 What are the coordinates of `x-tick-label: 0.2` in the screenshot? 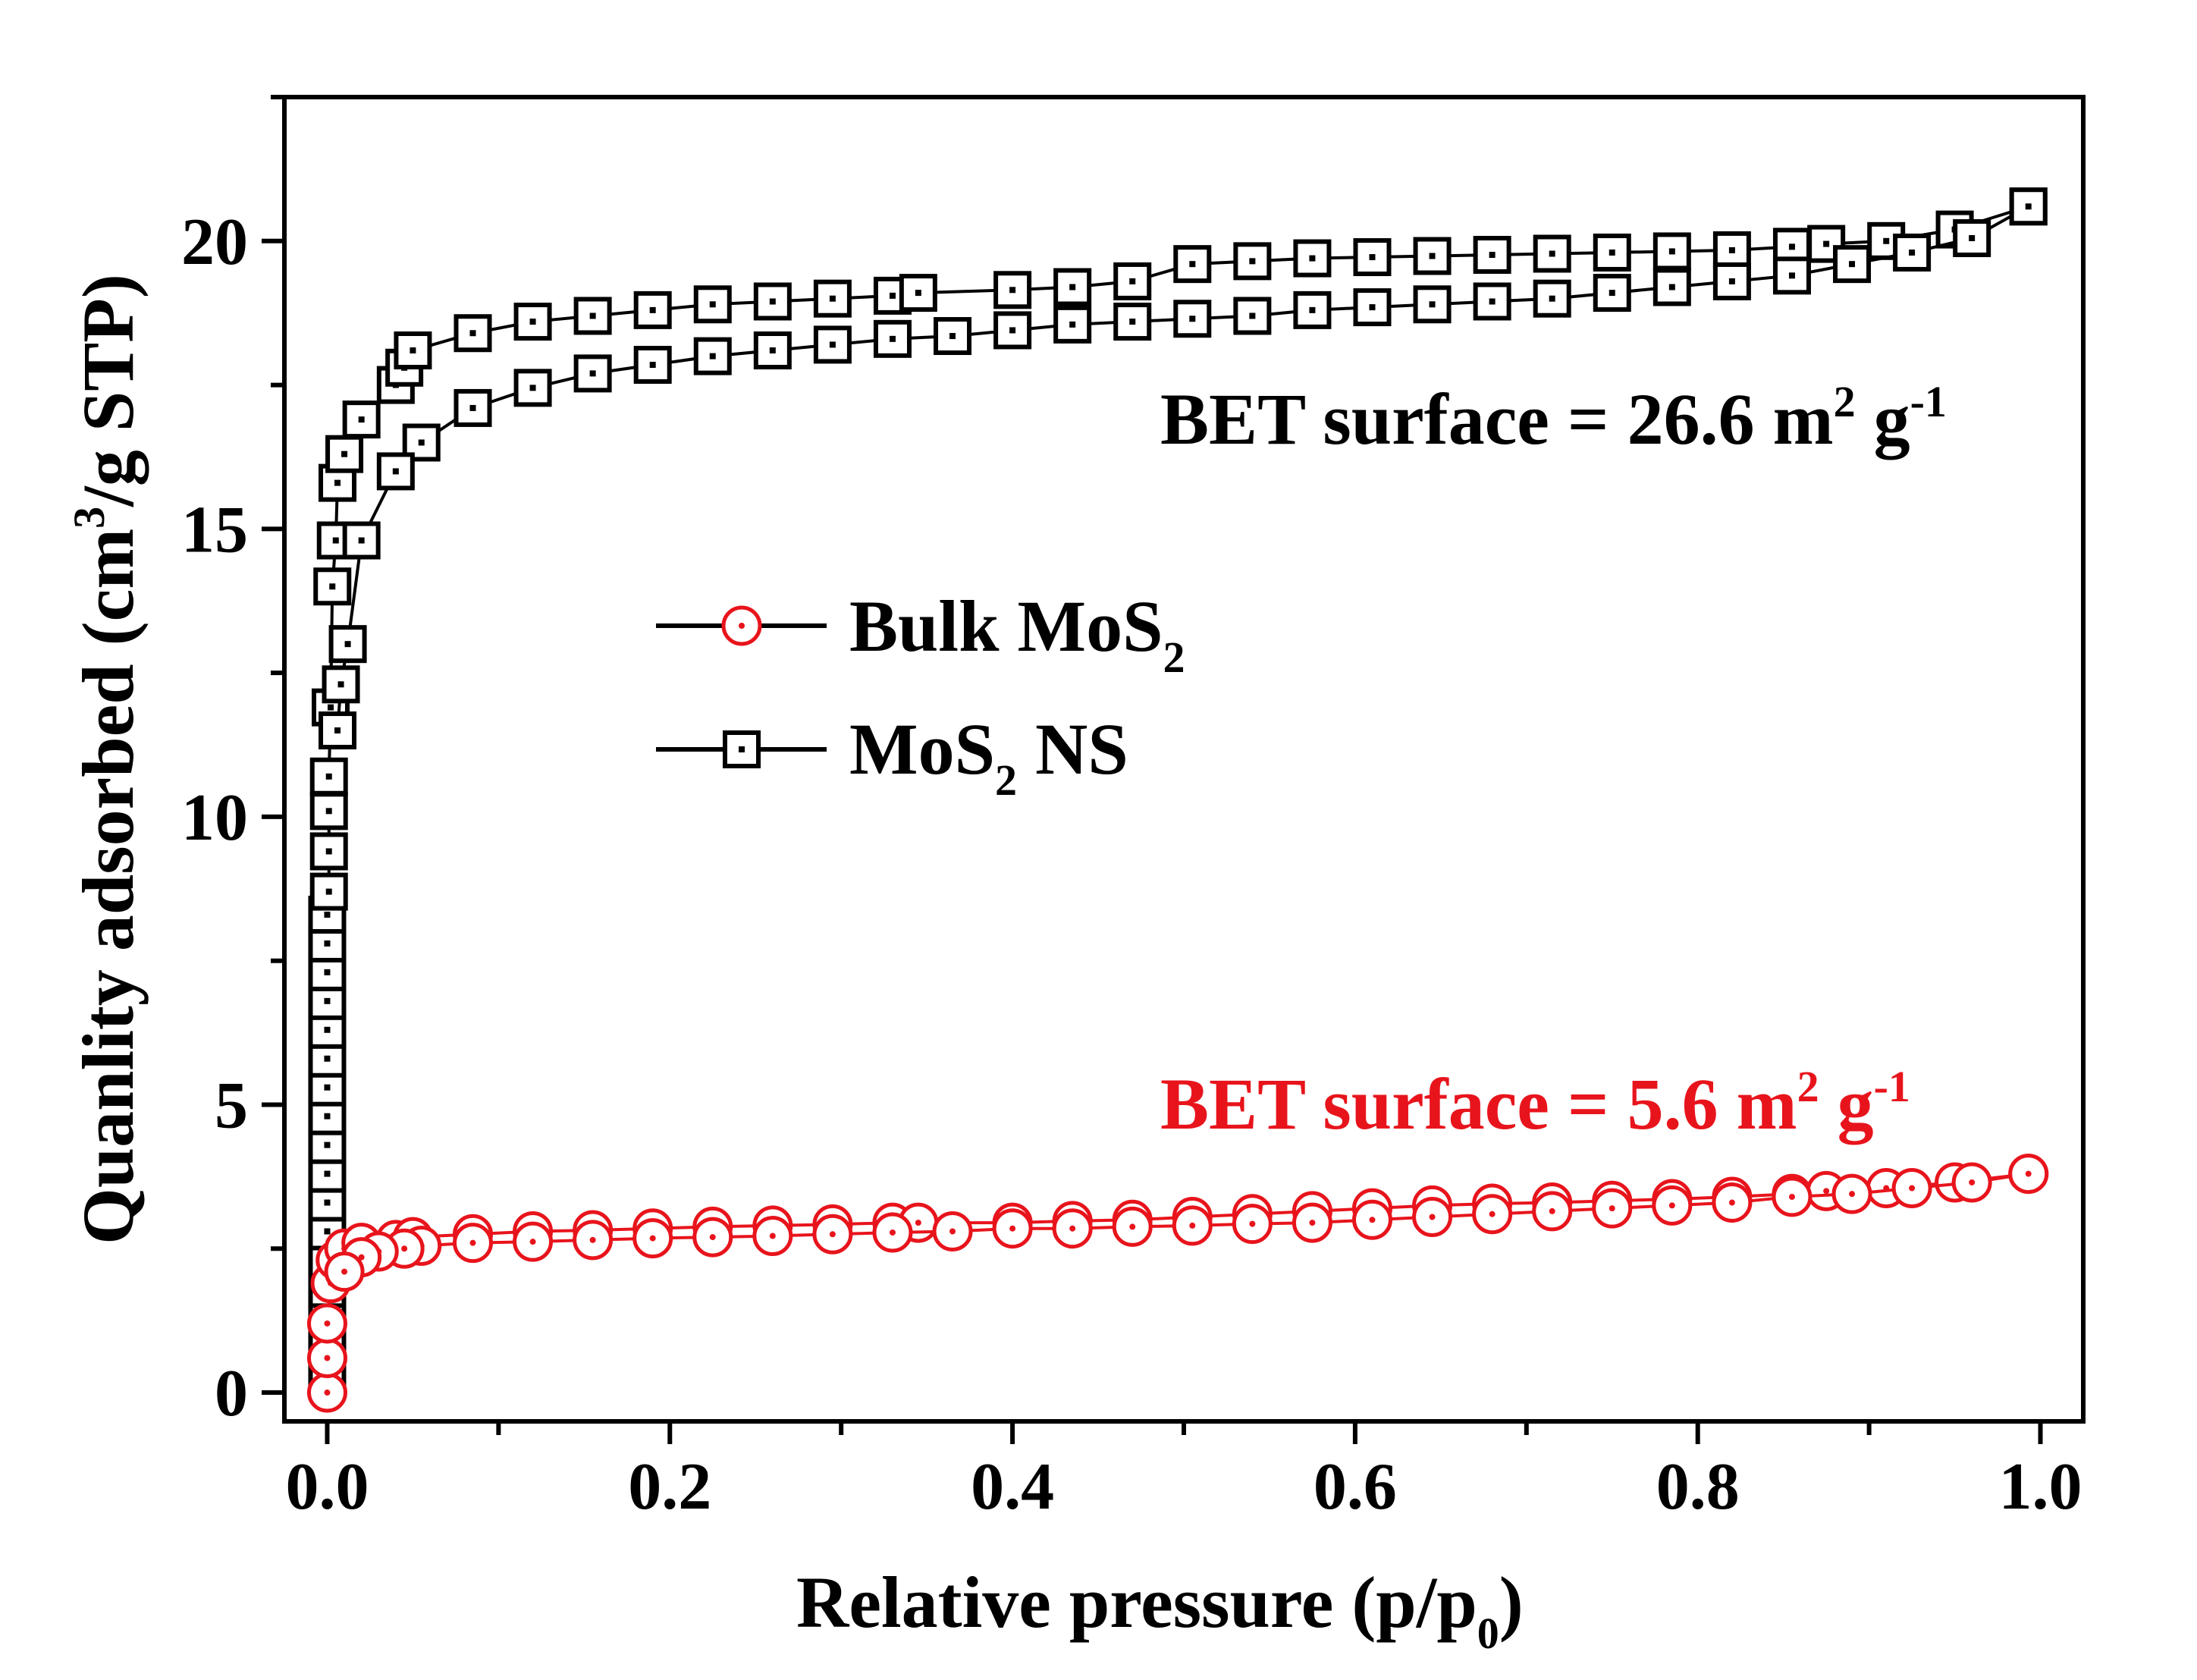 It's located at (669, 1487).